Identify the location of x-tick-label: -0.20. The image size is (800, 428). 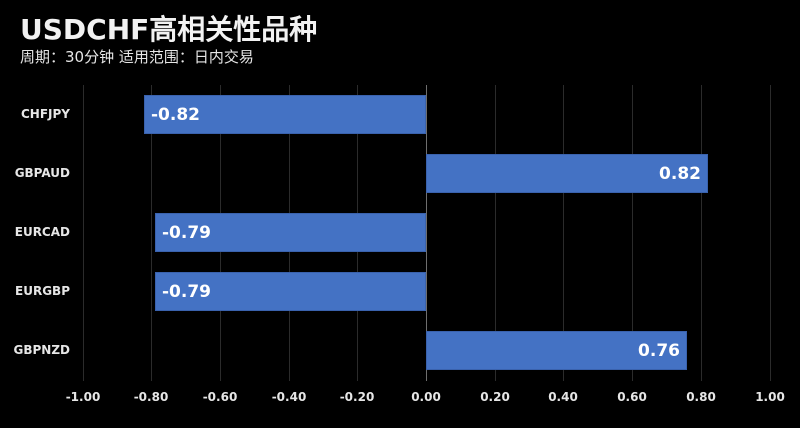
(357, 397).